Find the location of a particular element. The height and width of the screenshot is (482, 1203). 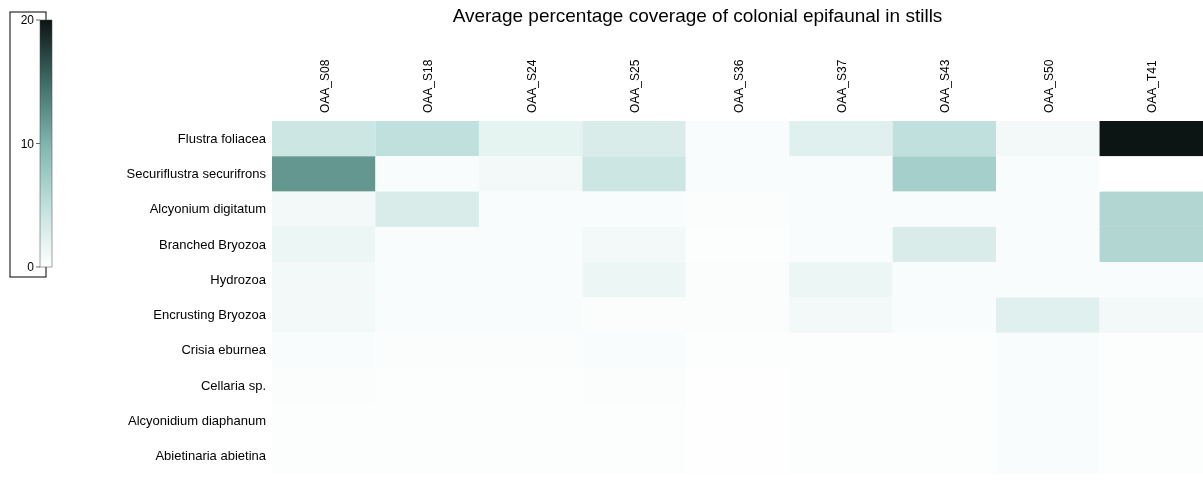

color-bar-label: 10 is located at coordinates (27, 143).